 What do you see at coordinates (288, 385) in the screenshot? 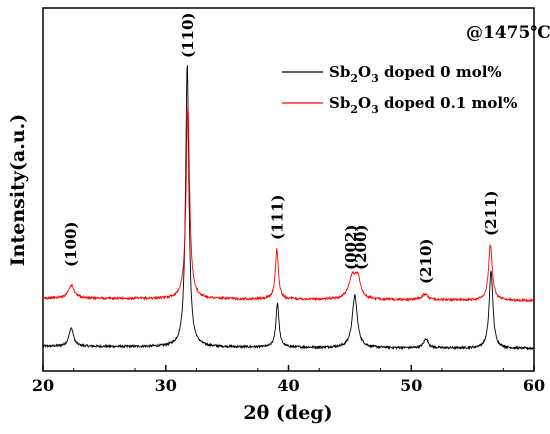
I see `x-tick-label: 40` at bounding box center [288, 385].